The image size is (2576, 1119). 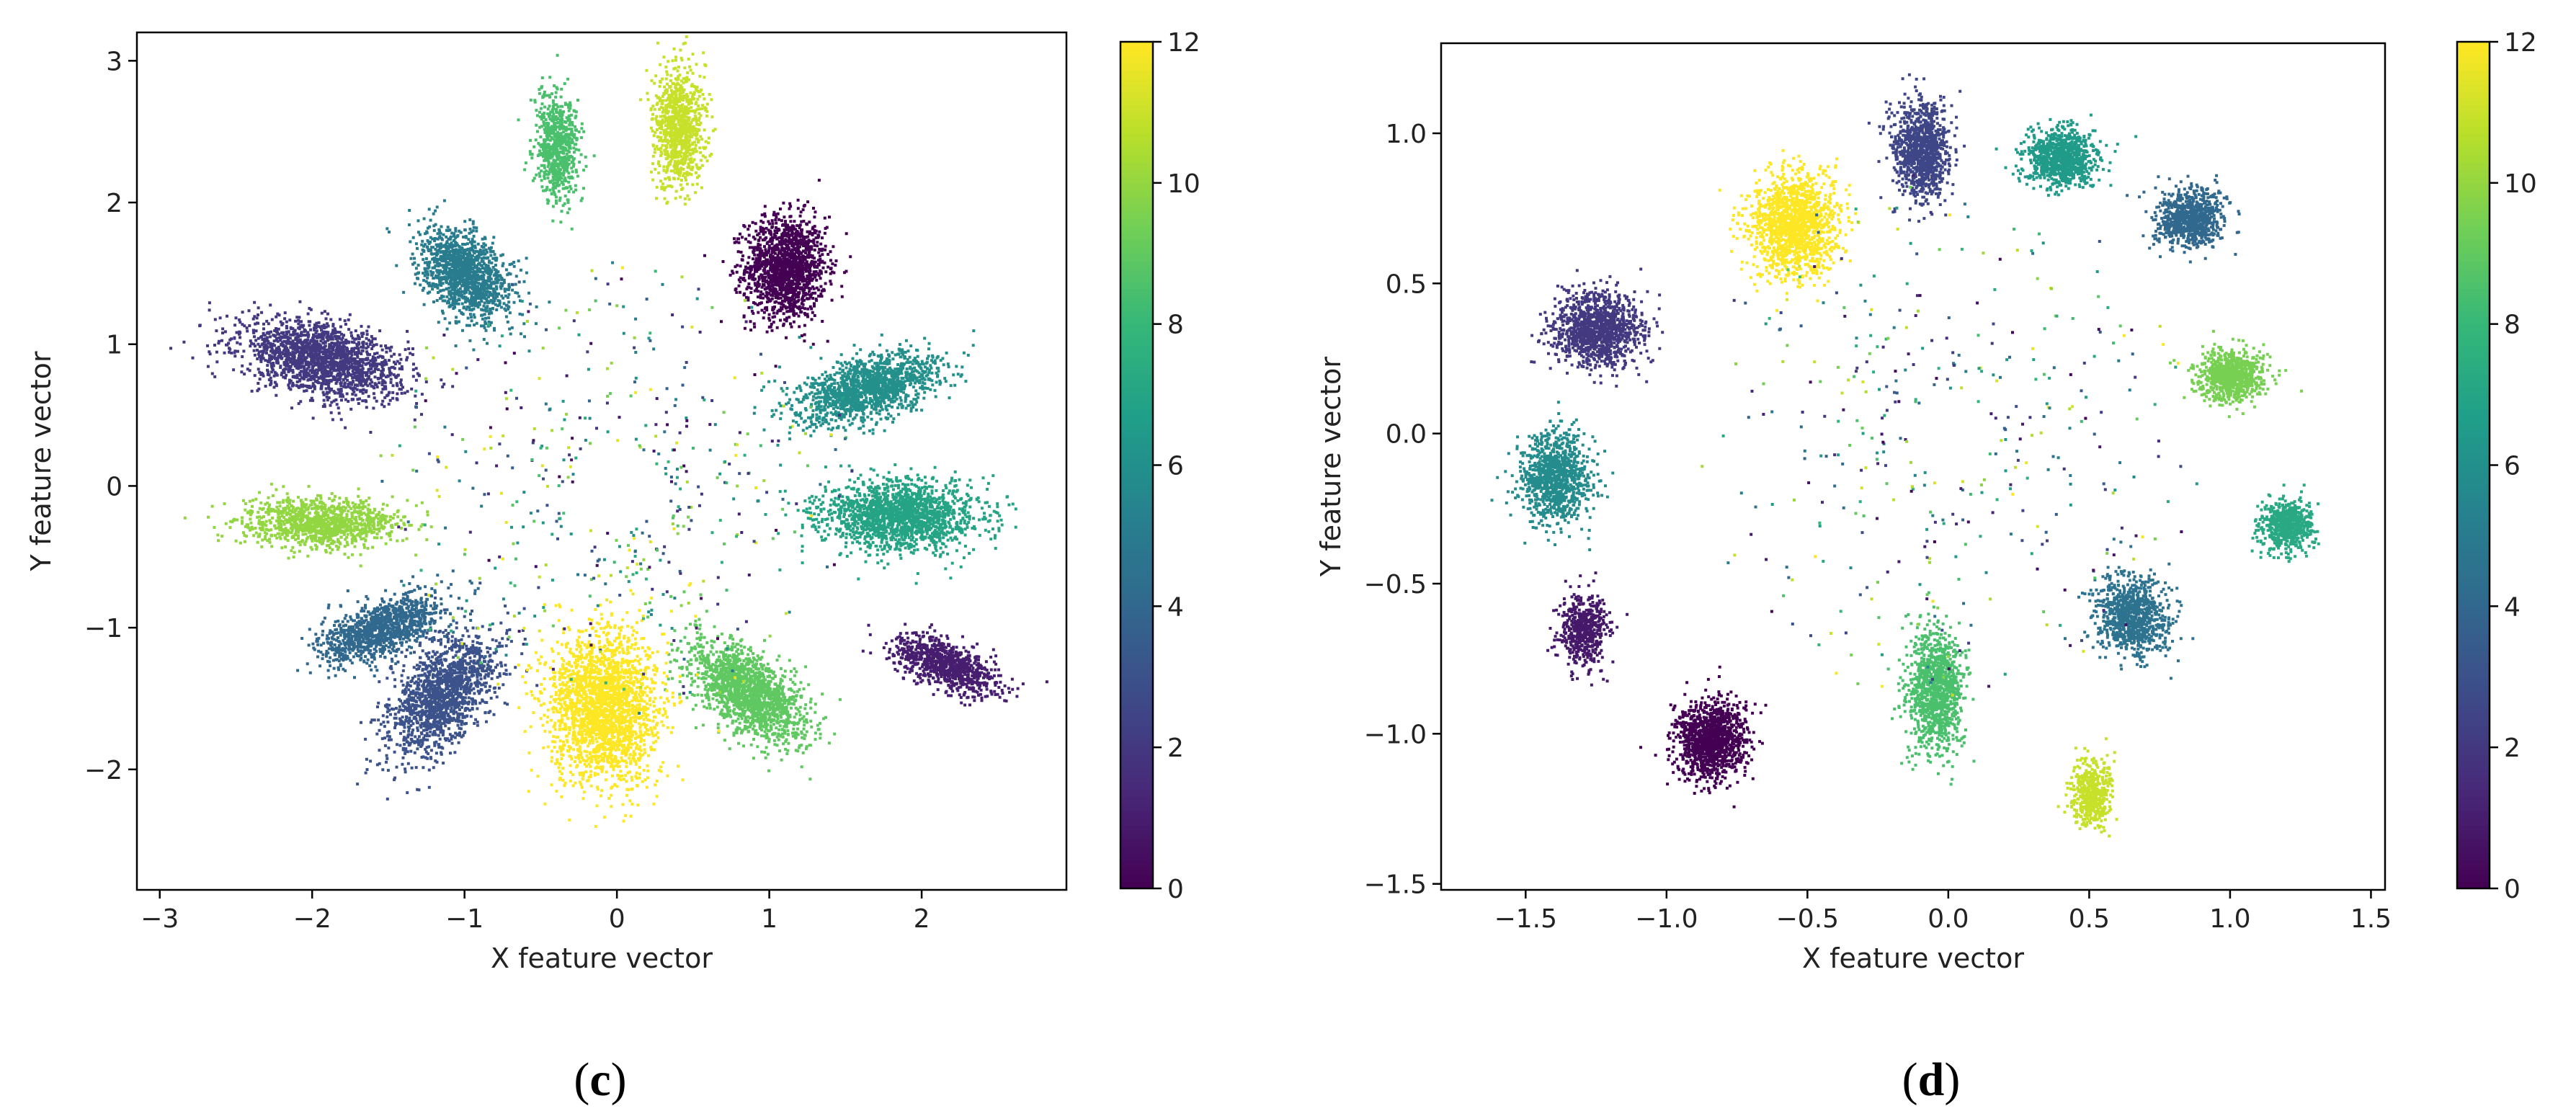 I want to click on x-tick-label: 1.0, so click(x=2229, y=919).